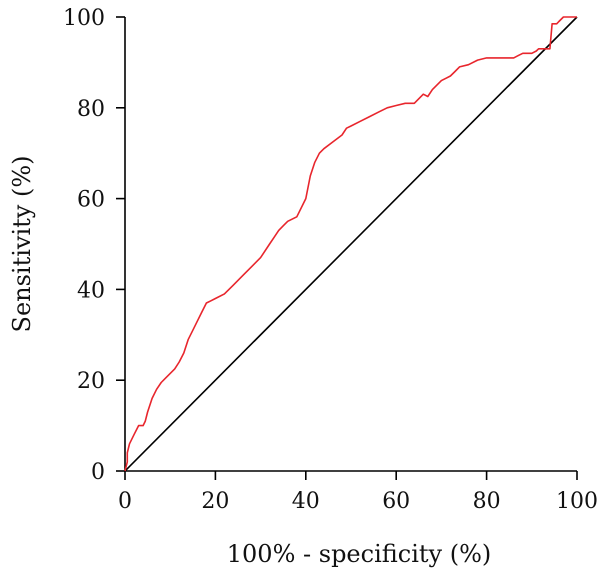 This screenshot has height=578, width=600. I want to click on y-tick-label: 20, so click(91, 381).